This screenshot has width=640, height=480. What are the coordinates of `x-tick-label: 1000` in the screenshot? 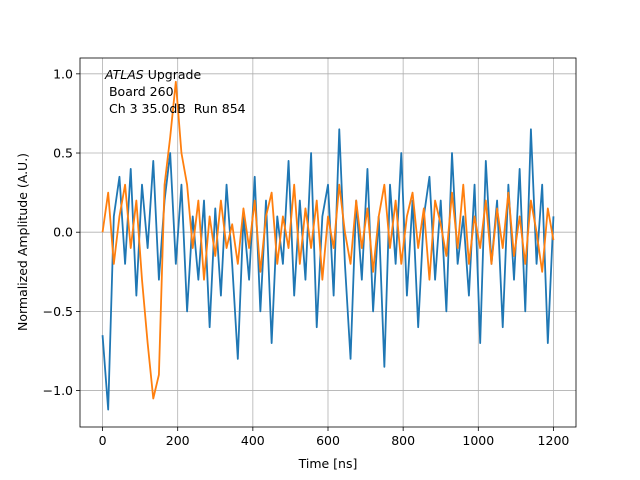 It's located at (478, 440).